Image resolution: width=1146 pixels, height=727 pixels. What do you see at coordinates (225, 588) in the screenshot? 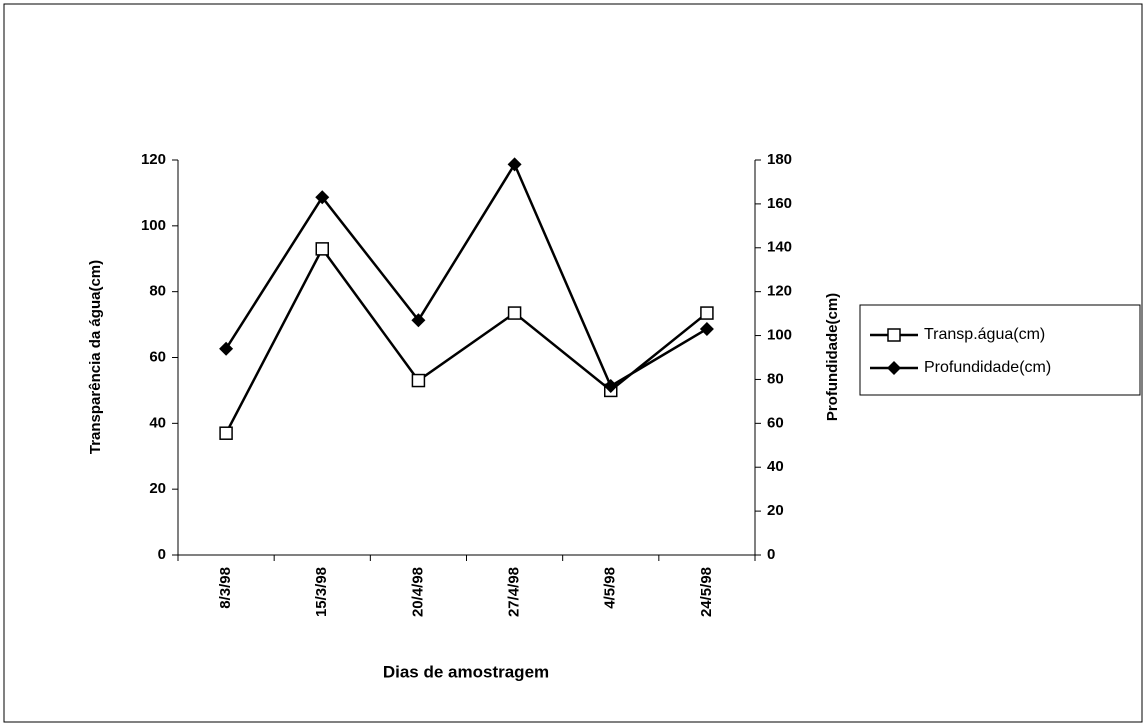
I see `x-tick-label: 8/3/98` at bounding box center [225, 588].